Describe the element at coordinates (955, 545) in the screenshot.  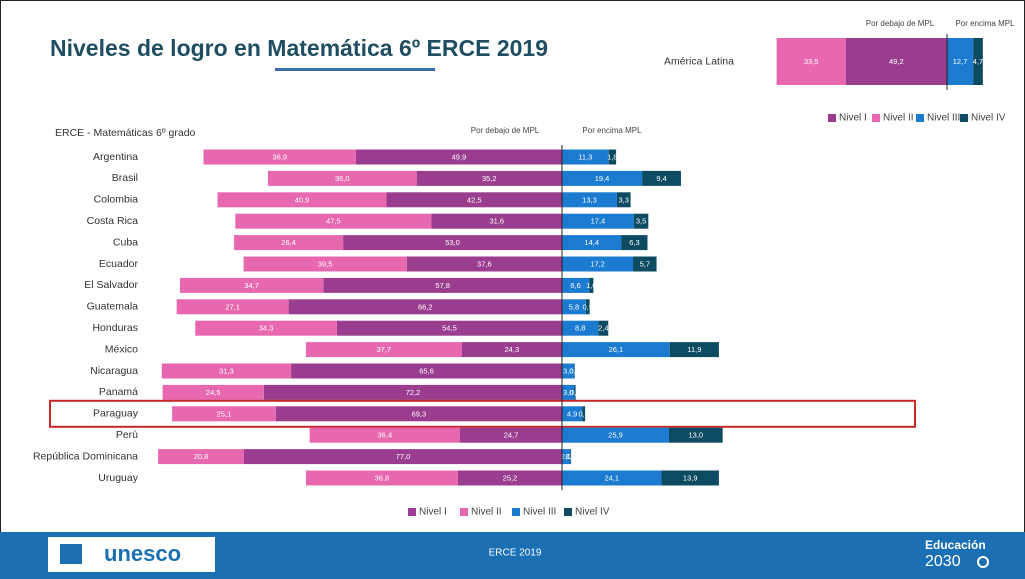
I see `brand: Educación` at that location.